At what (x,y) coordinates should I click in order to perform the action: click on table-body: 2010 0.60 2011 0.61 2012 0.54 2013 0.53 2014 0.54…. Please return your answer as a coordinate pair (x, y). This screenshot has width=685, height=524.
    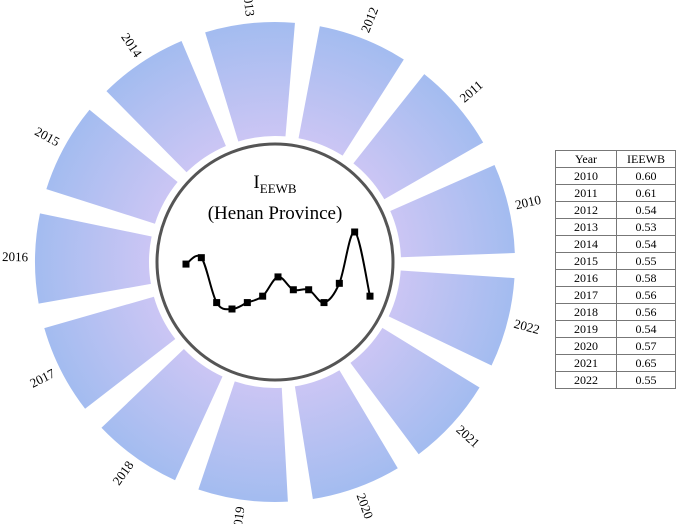
    Looking at the image, I should click on (615, 278).